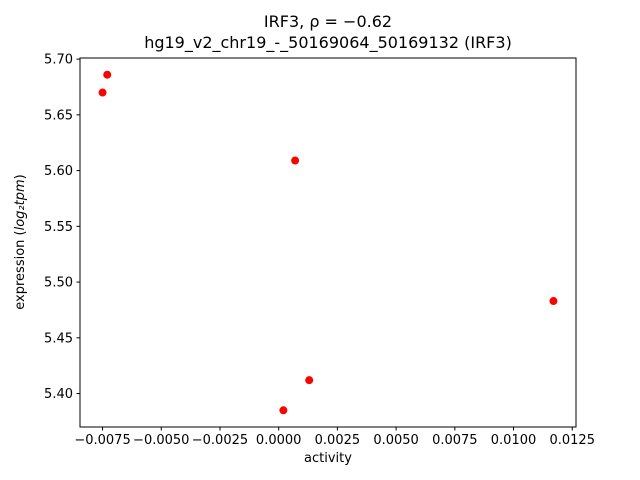 This screenshot has width=640, height=480. I want to click on x-tick-label: −0.0050, so click(161, 440).